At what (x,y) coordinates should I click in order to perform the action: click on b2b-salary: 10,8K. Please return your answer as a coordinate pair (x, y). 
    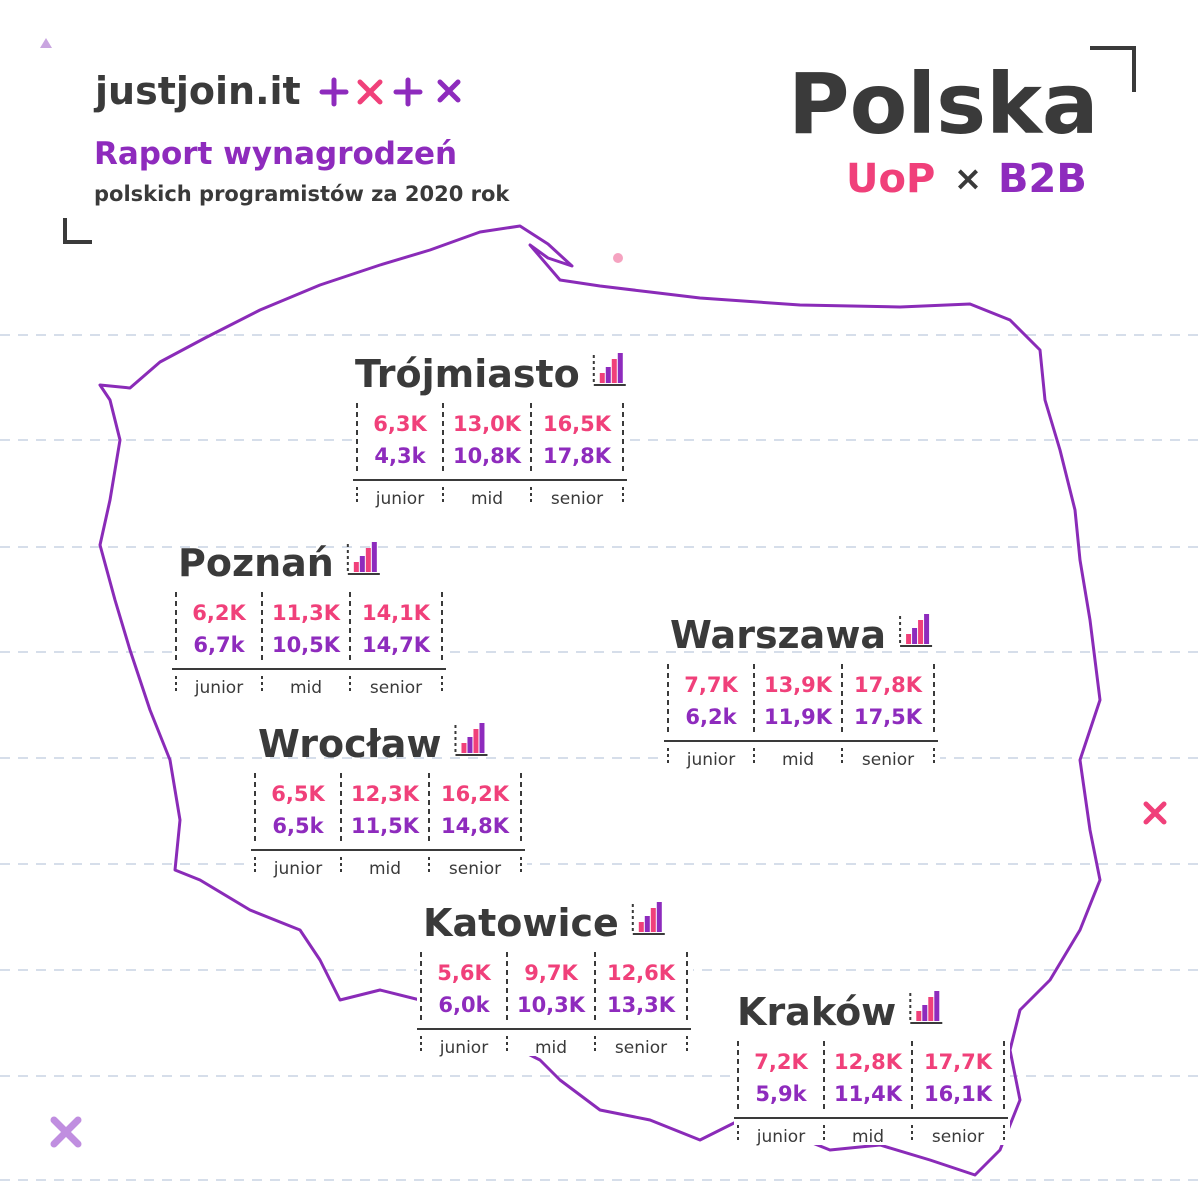
    Looking at the image, I should click on (487, 456).